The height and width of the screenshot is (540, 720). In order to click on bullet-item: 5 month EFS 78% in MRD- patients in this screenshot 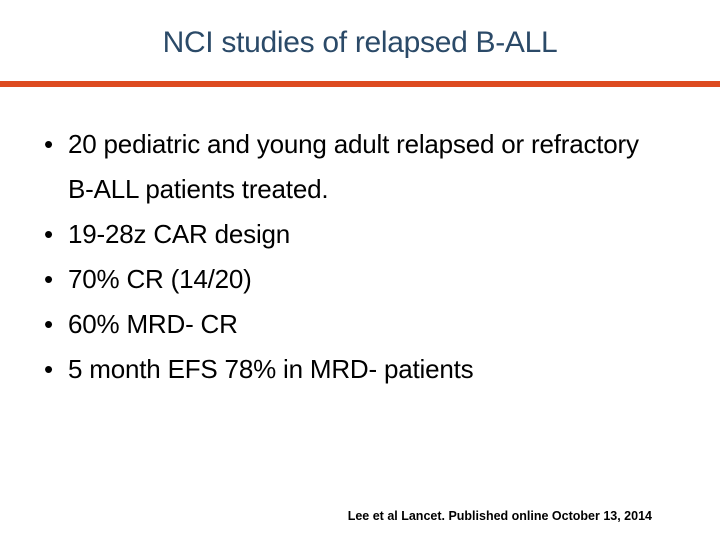, I will do `click(356, 369)`.